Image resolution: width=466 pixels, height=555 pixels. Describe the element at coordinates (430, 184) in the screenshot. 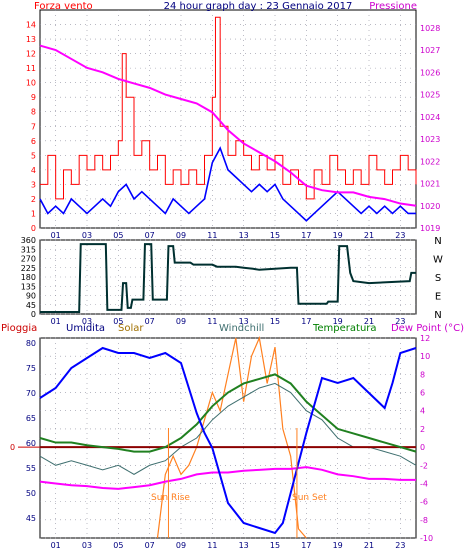

I see `y-right-tick-label: 1021` at that location.